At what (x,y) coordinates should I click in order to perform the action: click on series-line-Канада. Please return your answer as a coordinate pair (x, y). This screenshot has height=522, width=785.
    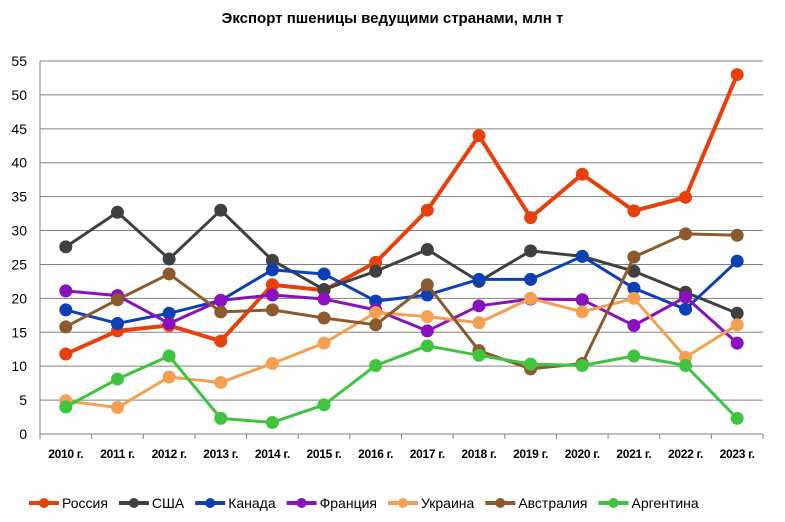
    Looking at the image, I should click on (402, 289).